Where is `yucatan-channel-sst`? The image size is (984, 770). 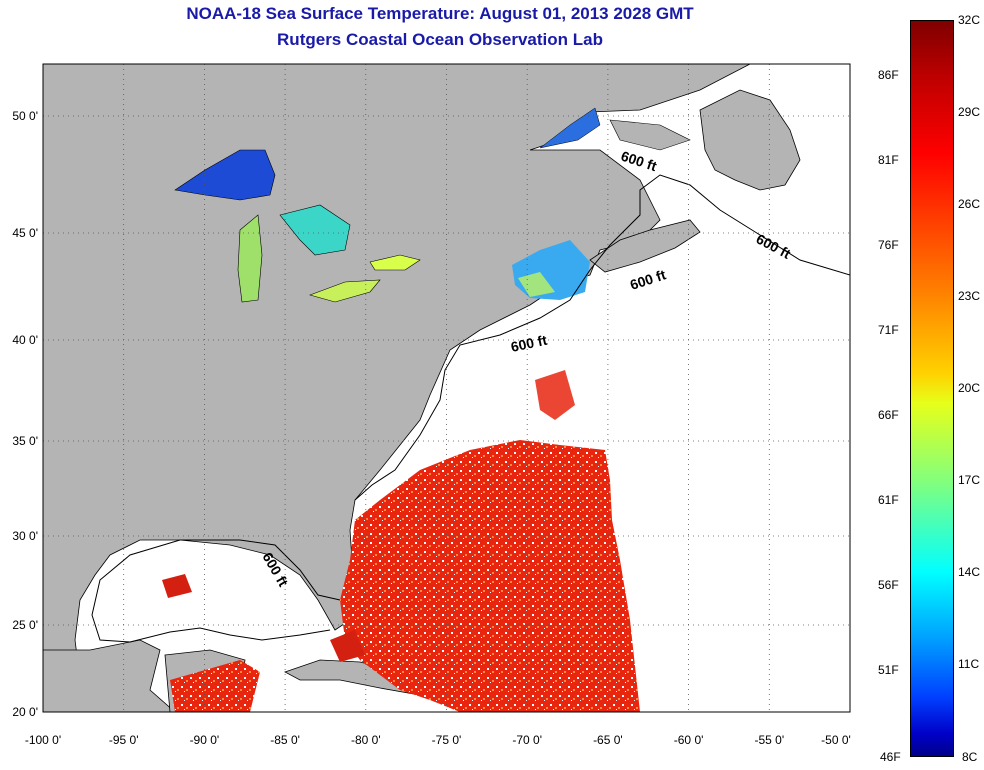 yucatan-channel-sst is located at coordinates (347, 646).